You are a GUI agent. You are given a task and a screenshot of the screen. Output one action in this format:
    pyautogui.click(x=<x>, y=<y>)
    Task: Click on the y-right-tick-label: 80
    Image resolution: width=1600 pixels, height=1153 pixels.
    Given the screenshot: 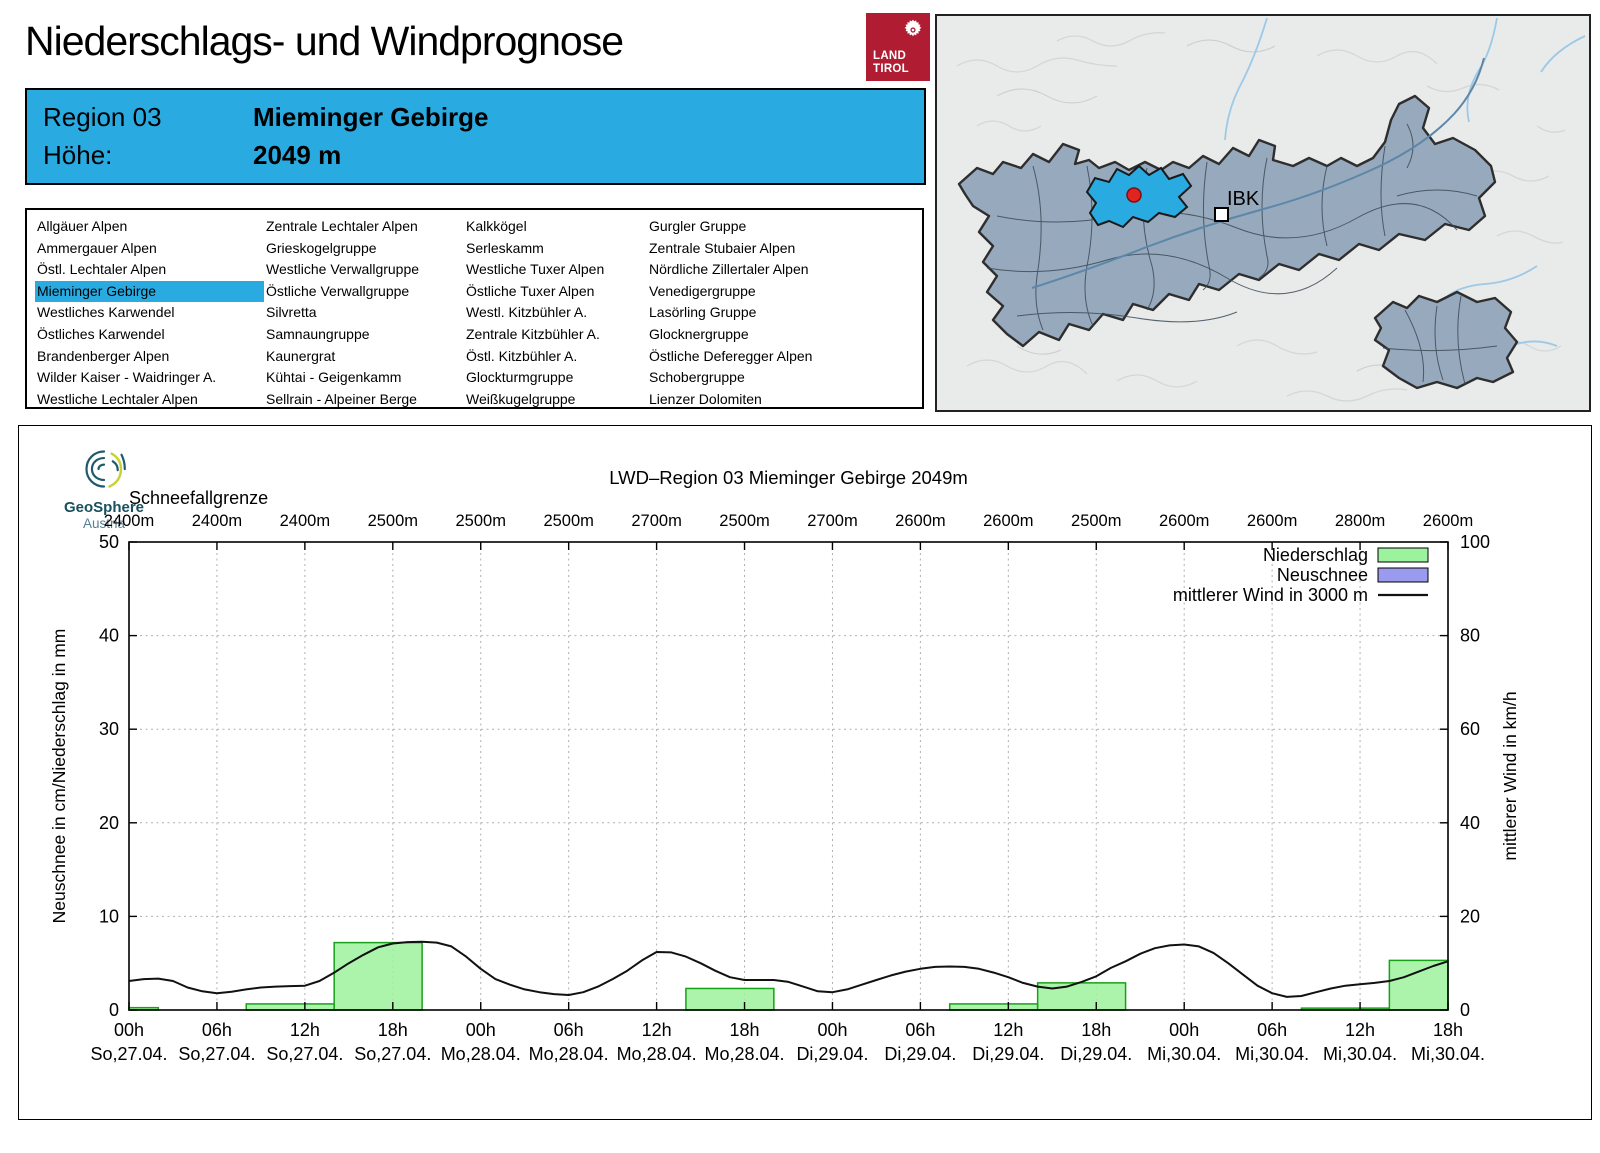 What is the action you would take?
    pyautogui.click(x=1470, y=636)
    